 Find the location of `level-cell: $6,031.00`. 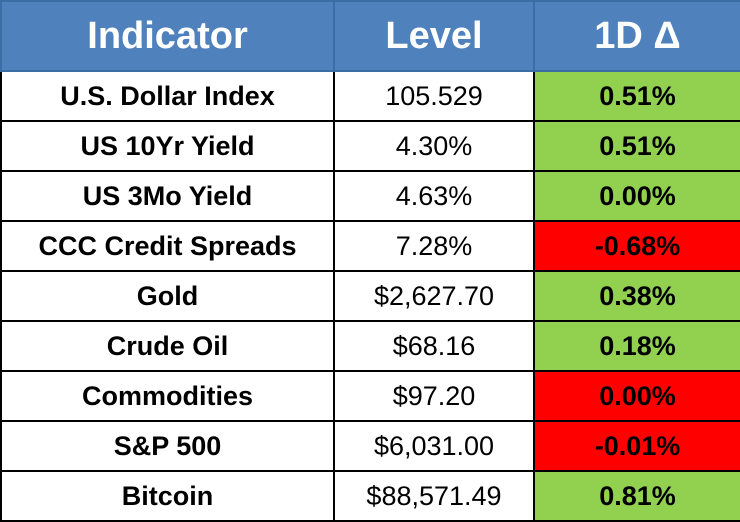

level-cell: $6,031.00 is located at coordinates (434, 446).